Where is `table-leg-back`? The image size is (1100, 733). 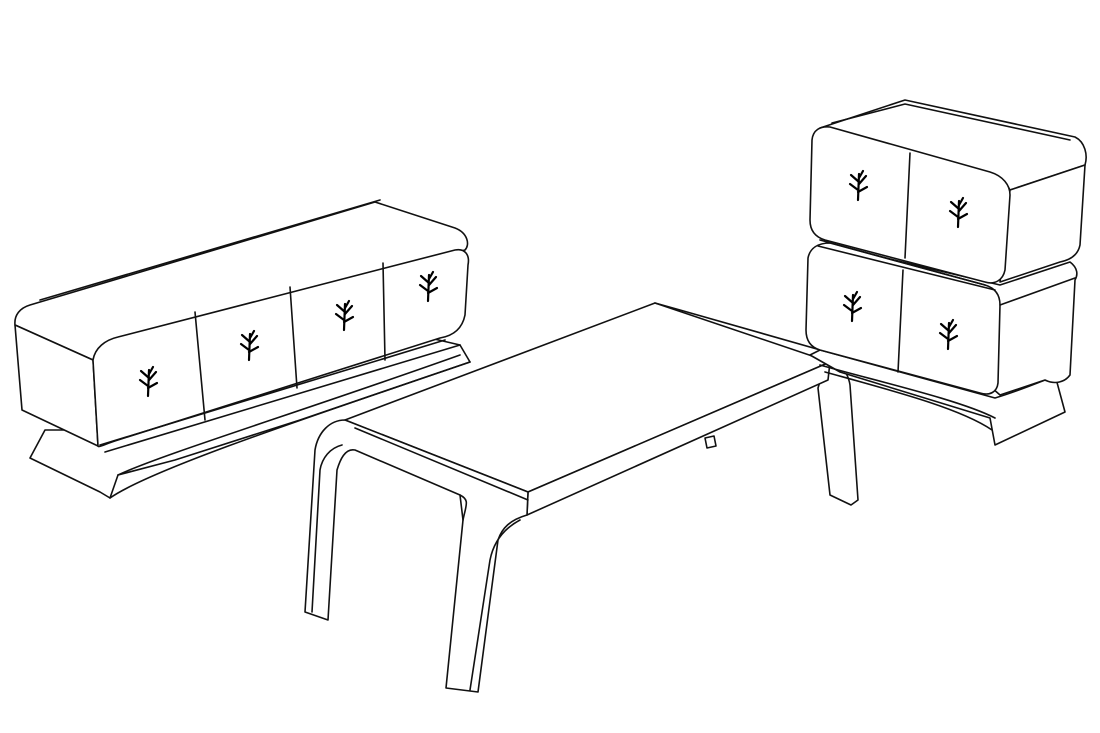 table-leg-back is located at coordinates (710, 442).